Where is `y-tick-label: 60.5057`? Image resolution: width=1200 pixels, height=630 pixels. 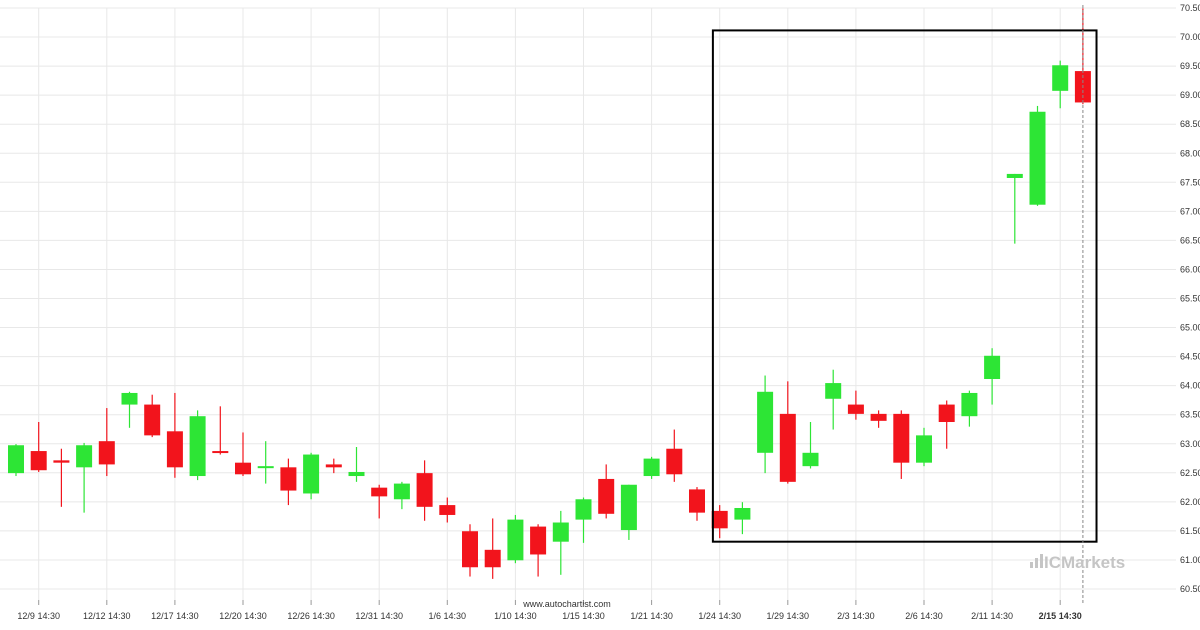 y-tick-label: 60.5057 is located at coordinates (1190, 589).